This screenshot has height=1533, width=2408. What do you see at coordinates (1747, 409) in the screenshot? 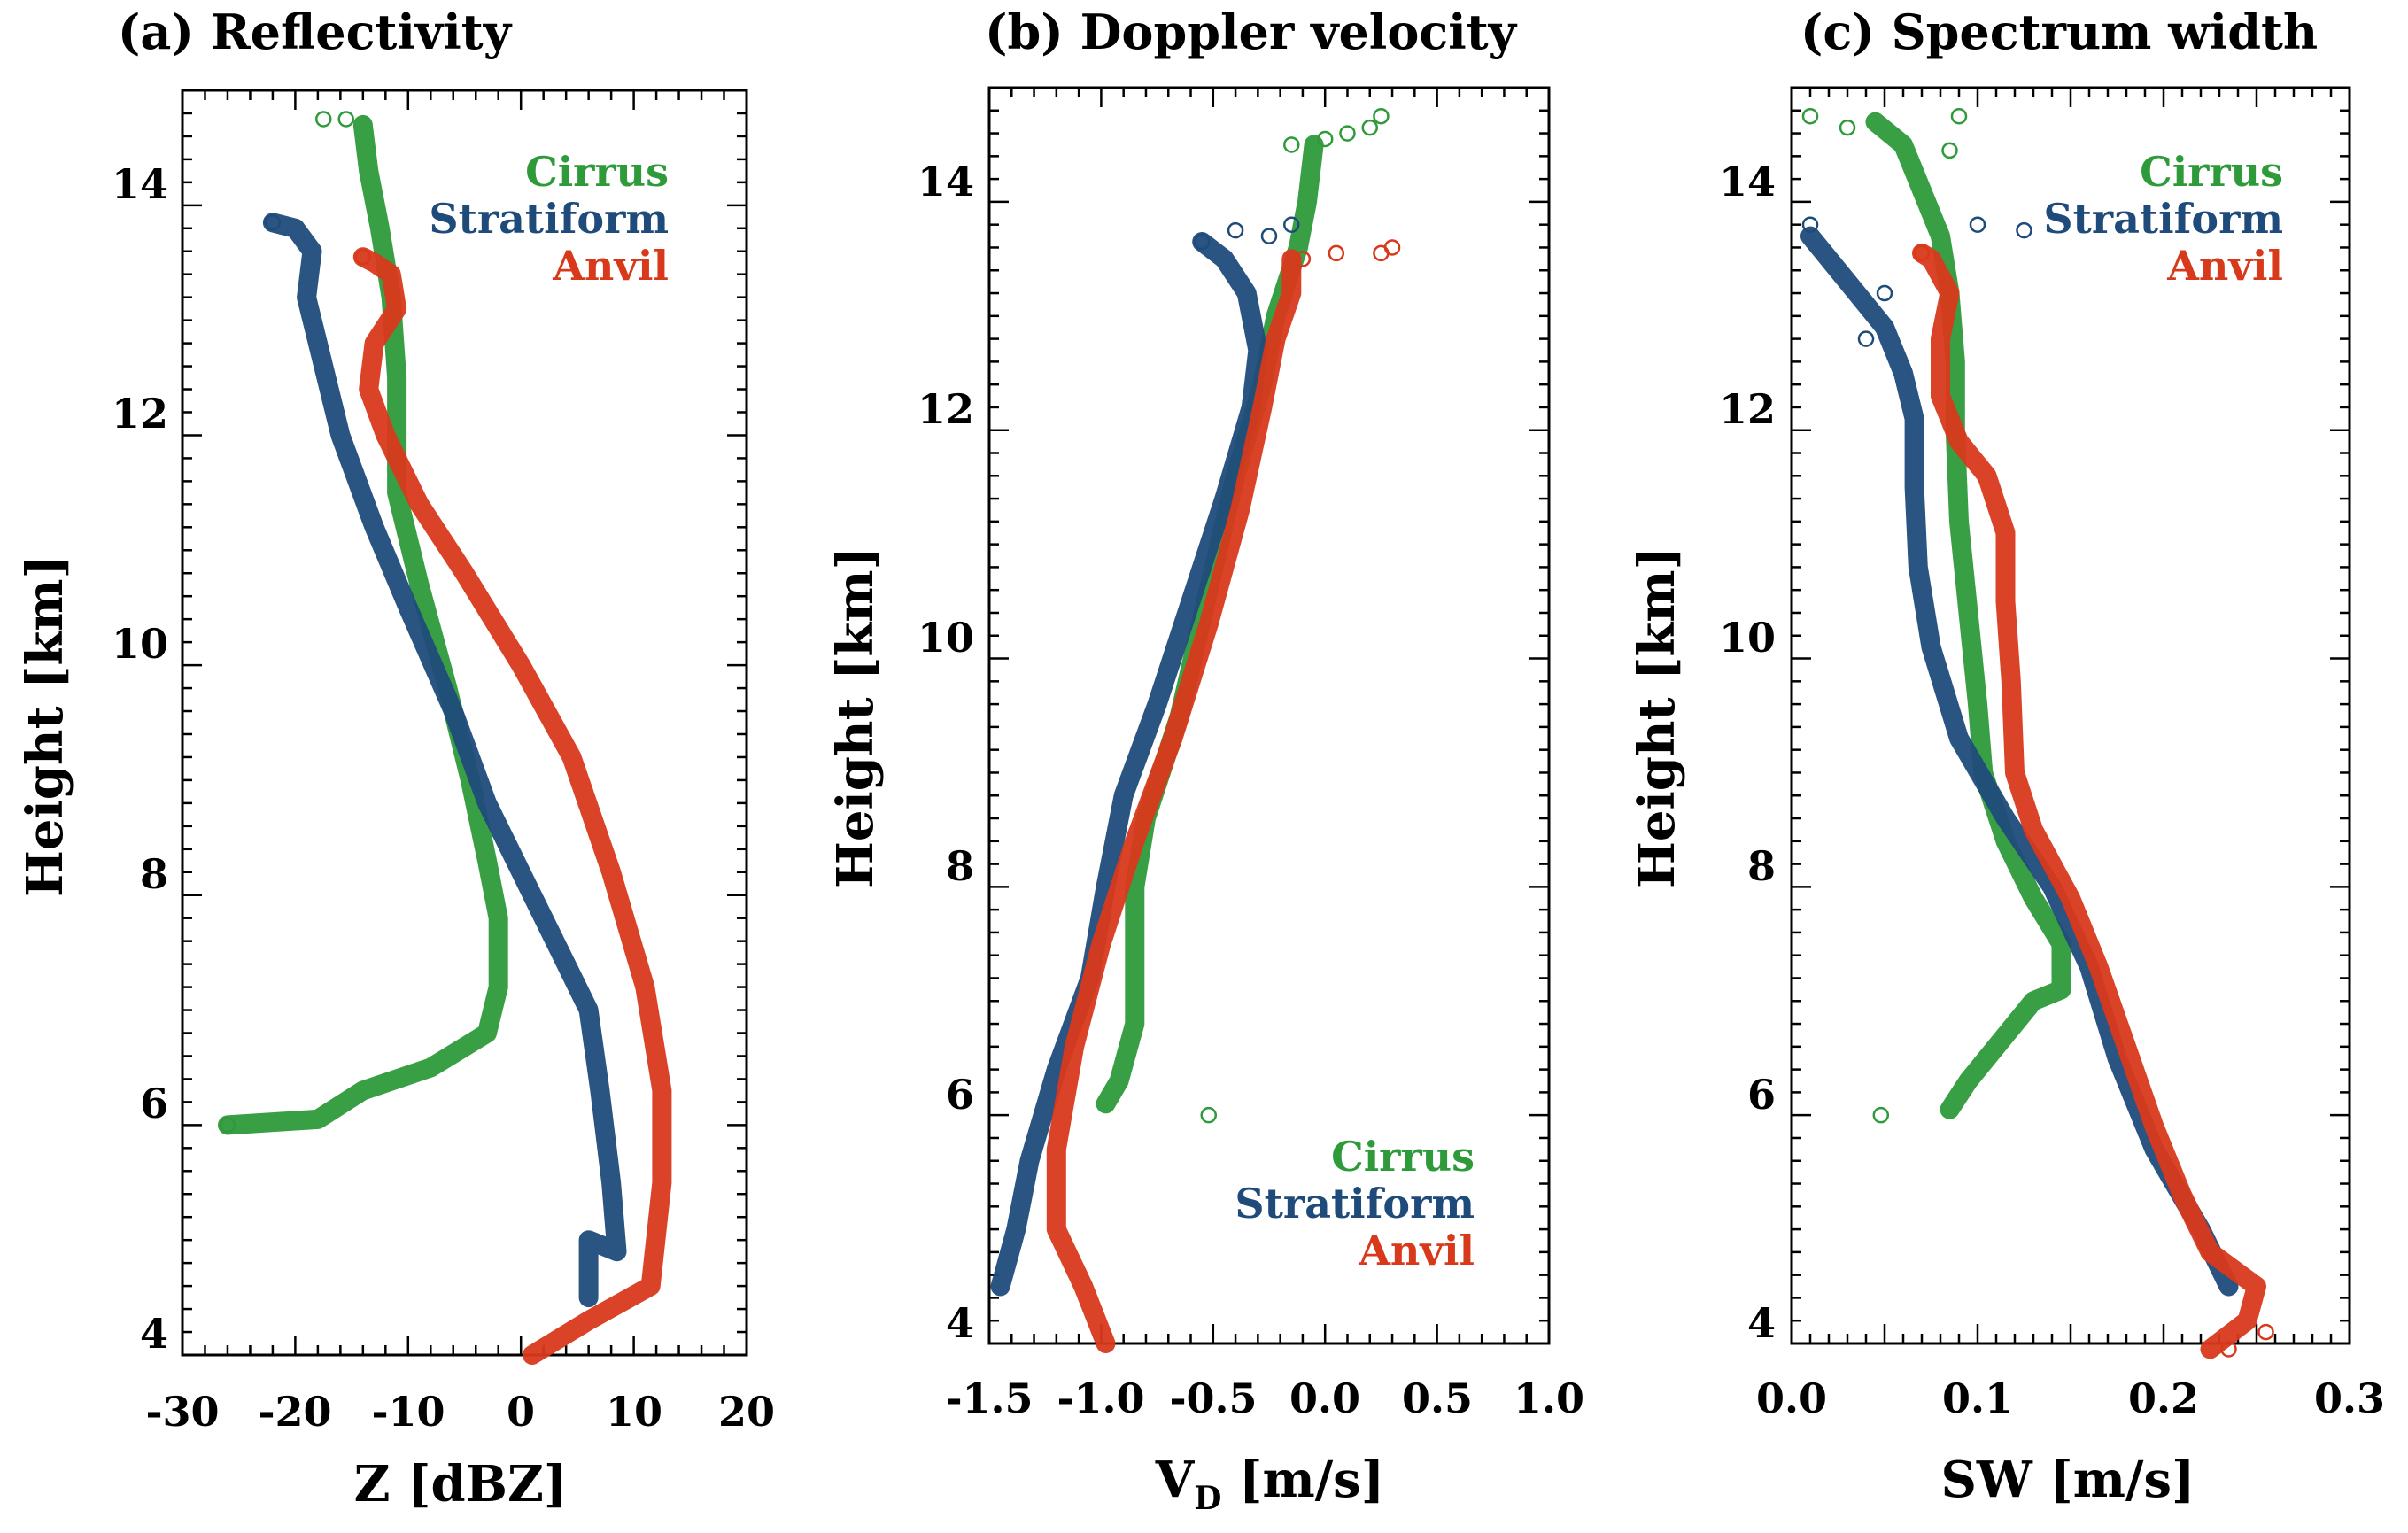
I see `panel-c-ytick-4: 12` at bounding box center [1747, 409].